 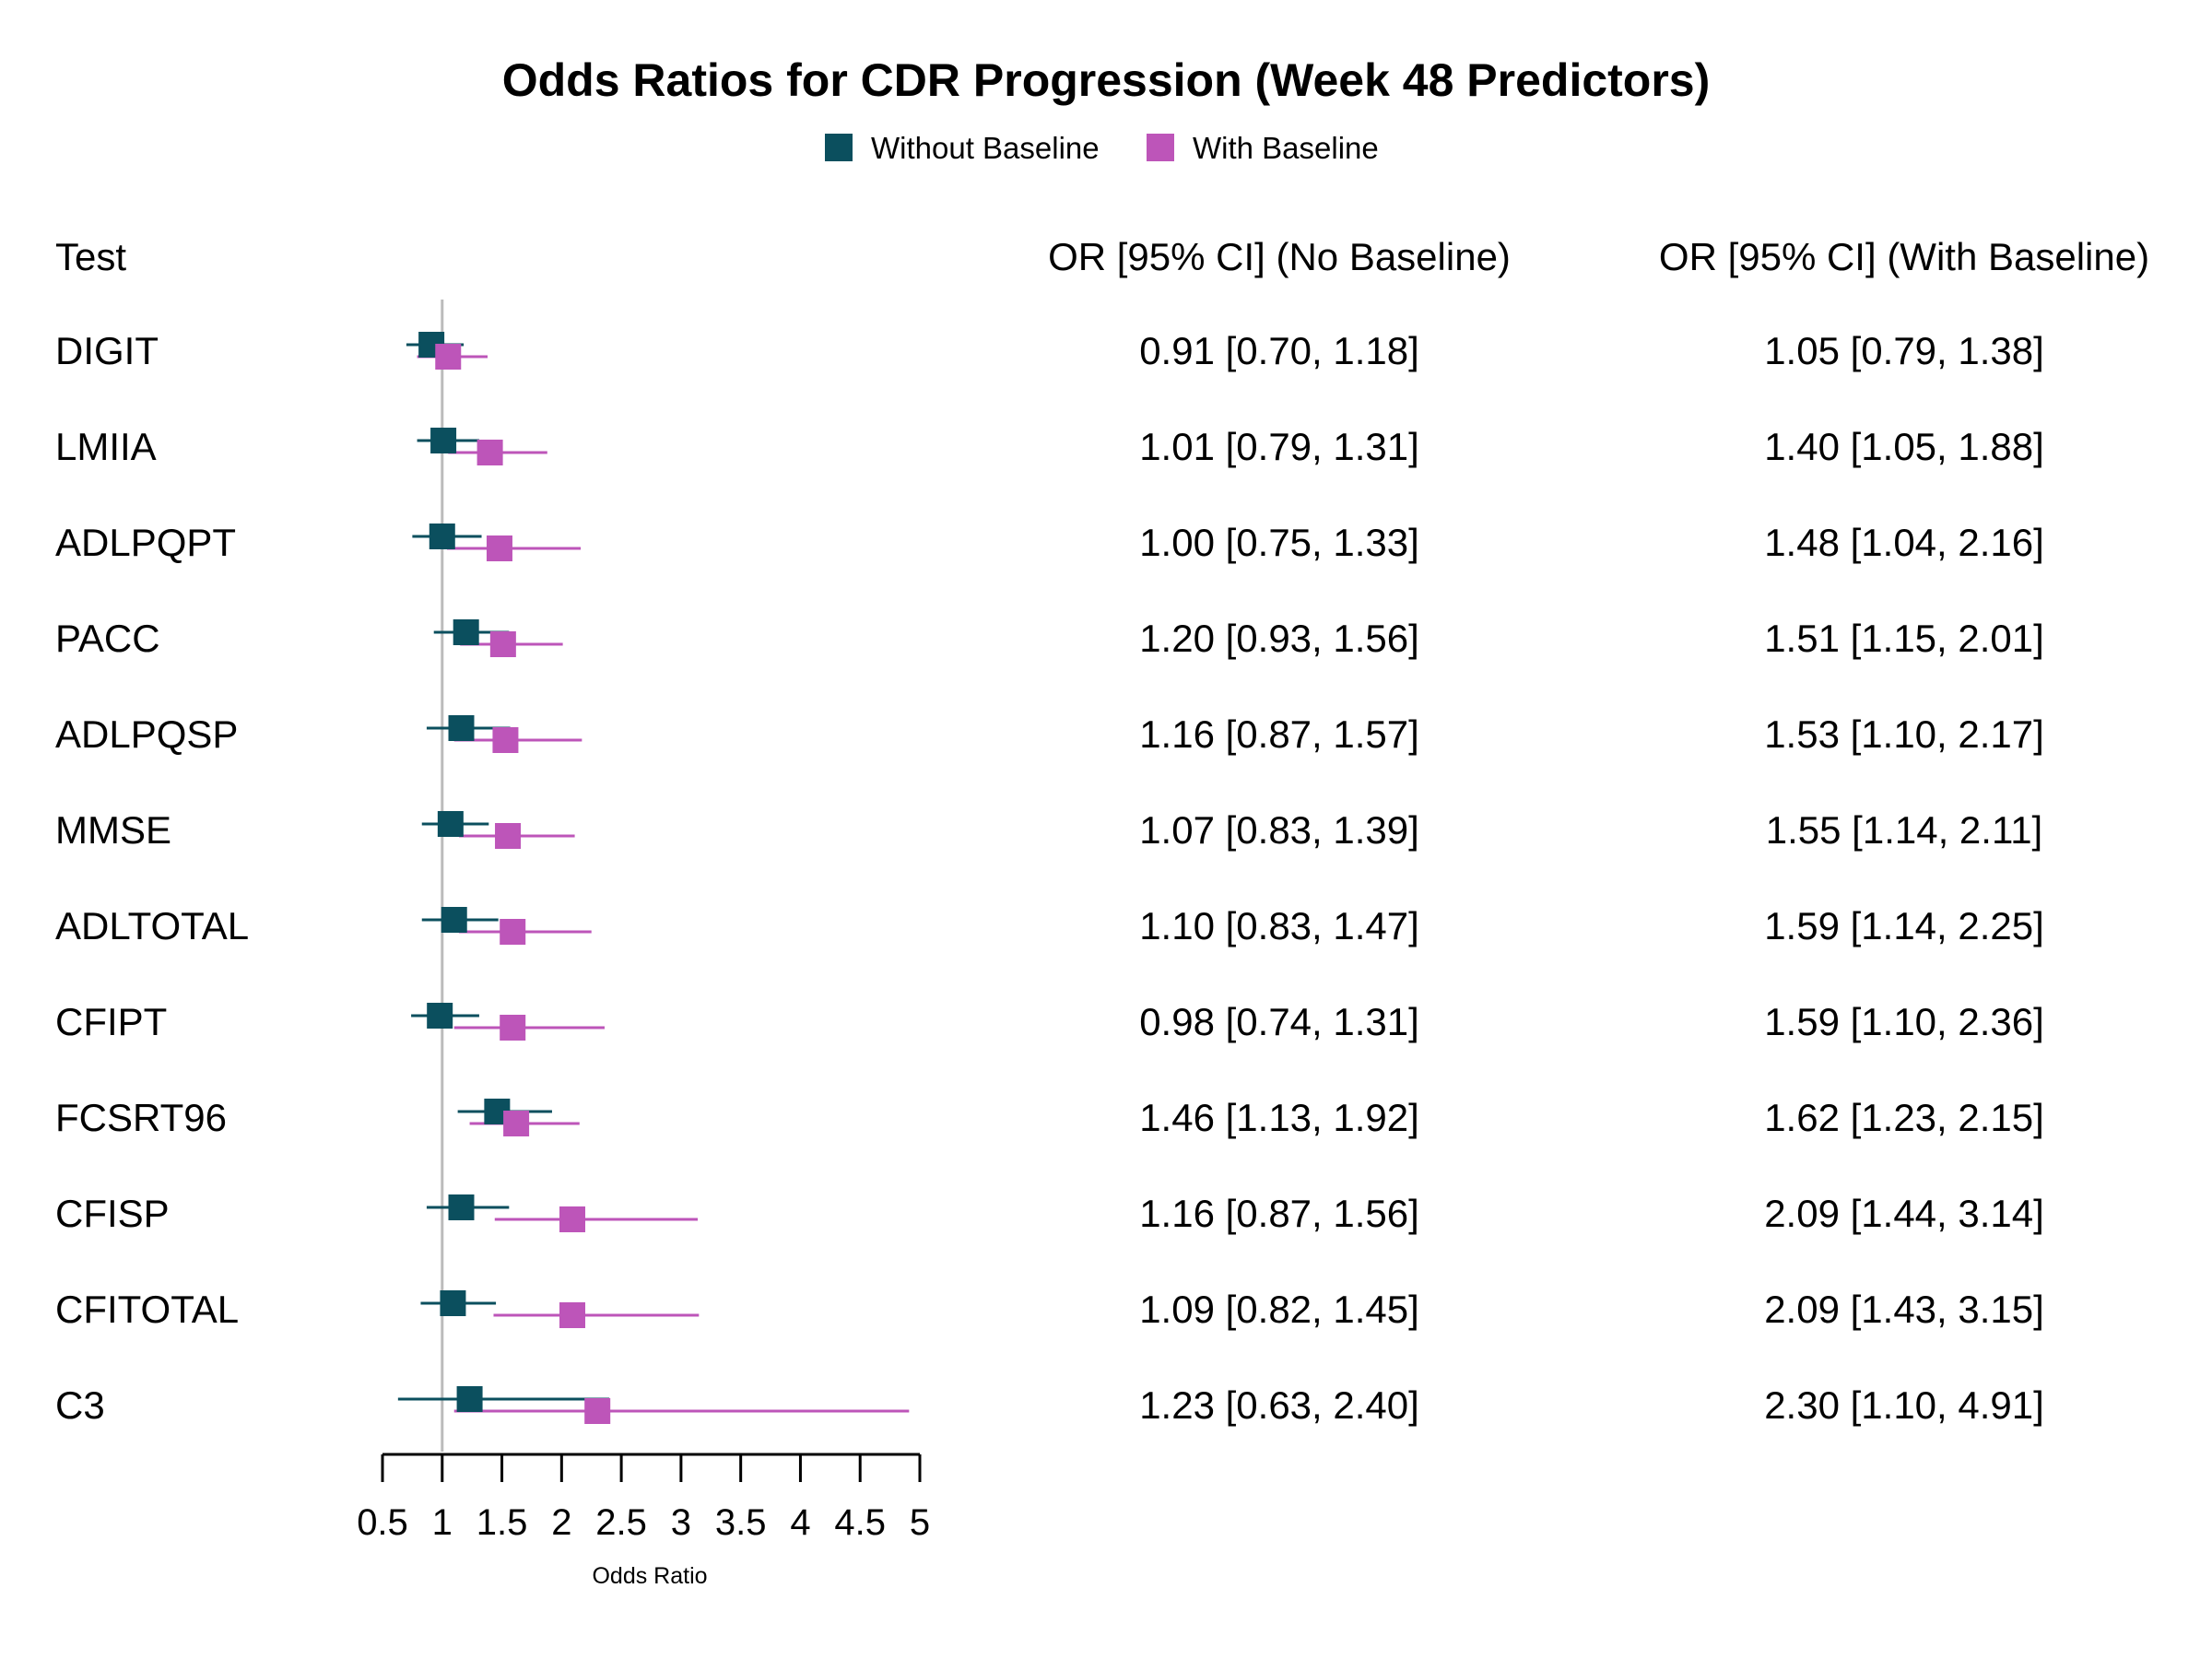 I want to click on or-ci-no-baseline: 1.16 [0.87, 1.56], so click(x=1279, y=1213).